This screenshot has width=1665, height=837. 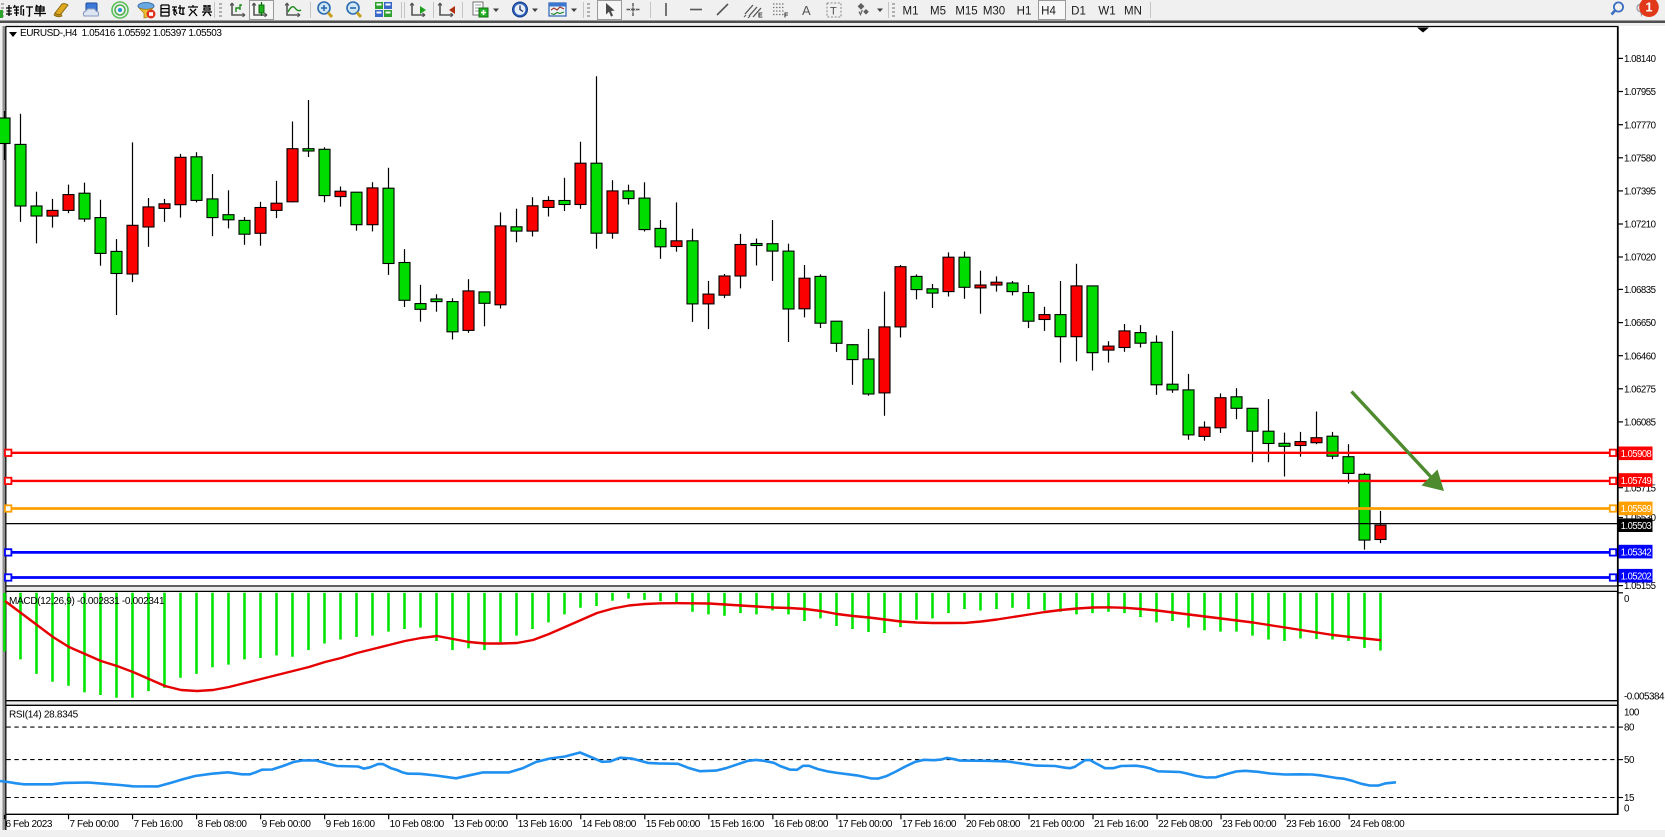 What do you see at coordinates (159, 824) in the screenshot?
I see `svg-text: 7 Feb 16:00` at bounding box center [159, 824].